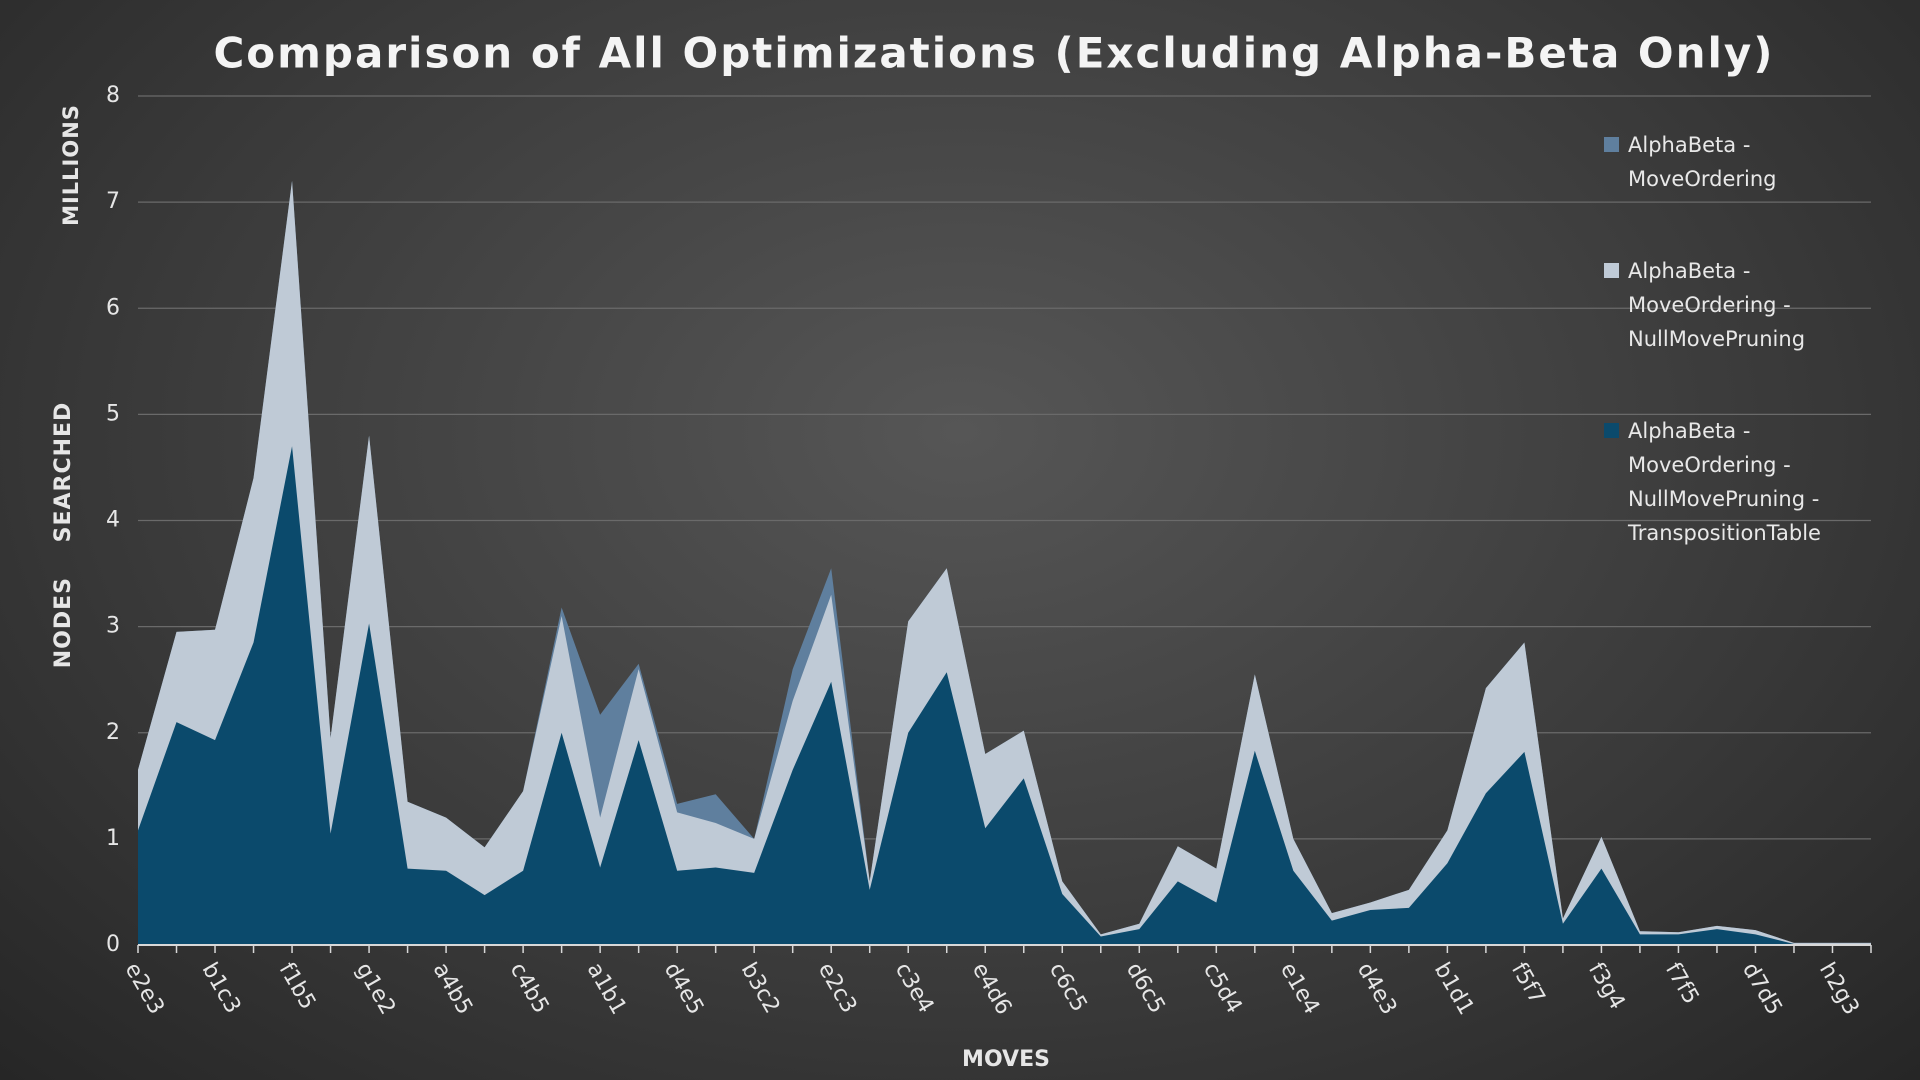  What do you see at coordinates (1068, 988) in the screenshot?
I see `x-tick-label: c6c5` at bounding box center [1068, 988].